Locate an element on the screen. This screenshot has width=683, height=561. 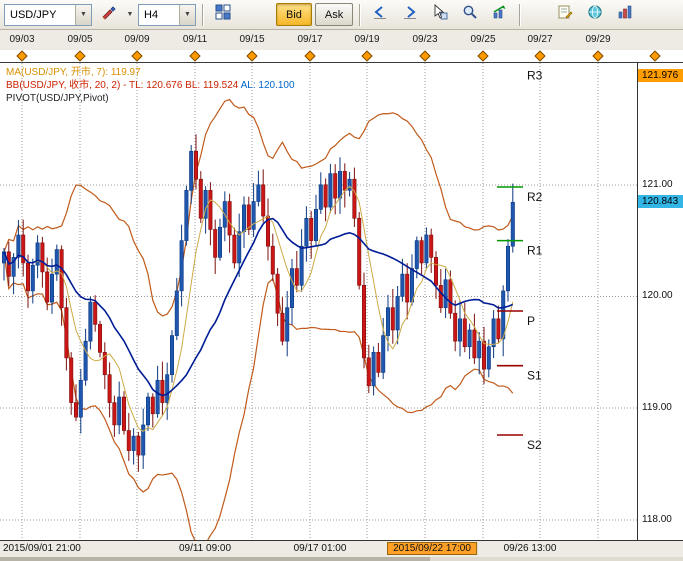
chart-up-icon is located at coordinates (500, 14).